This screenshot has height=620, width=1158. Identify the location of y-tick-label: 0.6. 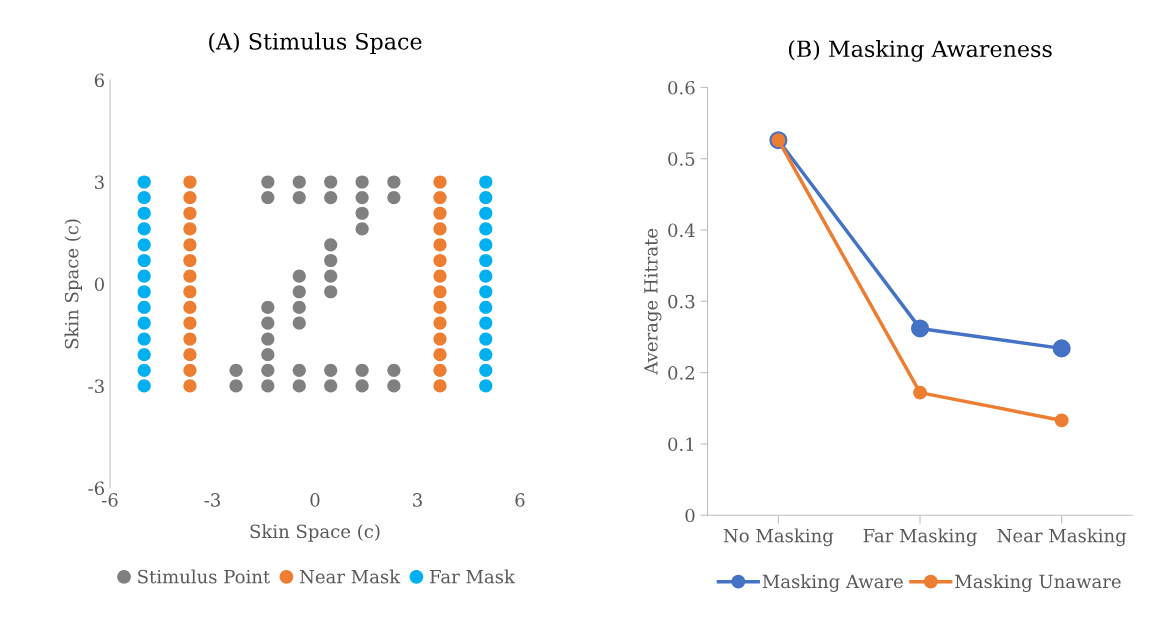
(681, 87).